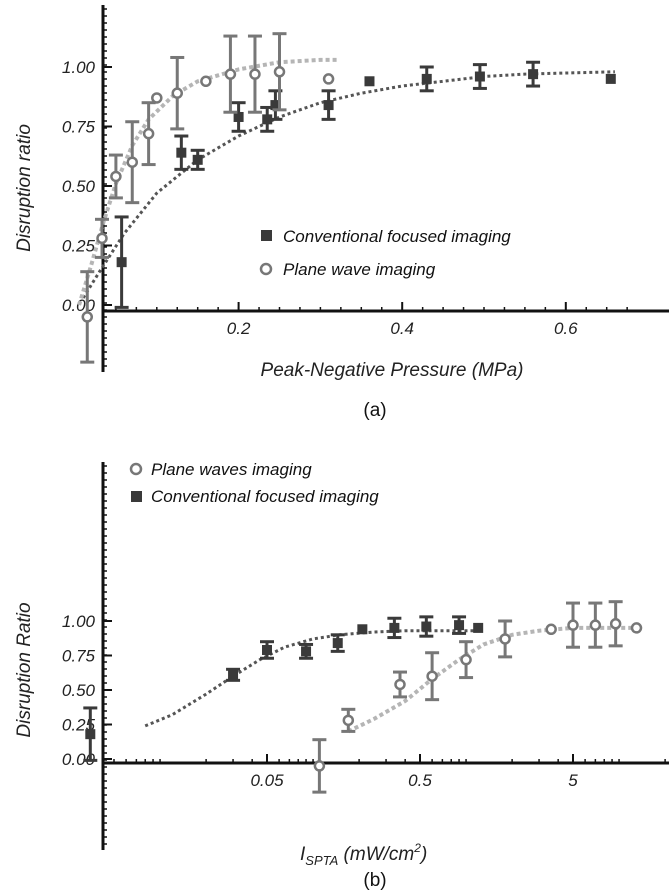 The height and width of the screenshot is (892, 669). I want to click on panel-a-x-axis-title: Peak-Negative Pressure (MPa), so click(392, 370).